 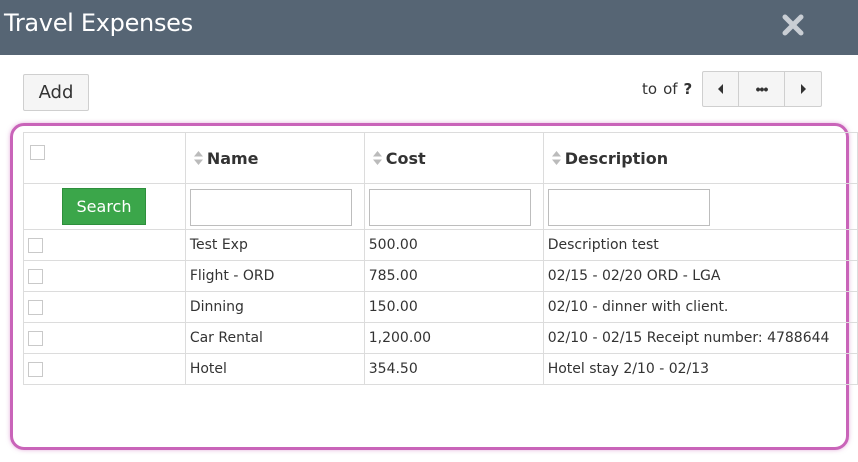 I want to click on caret-right-icon, so click(x=803, y=89).